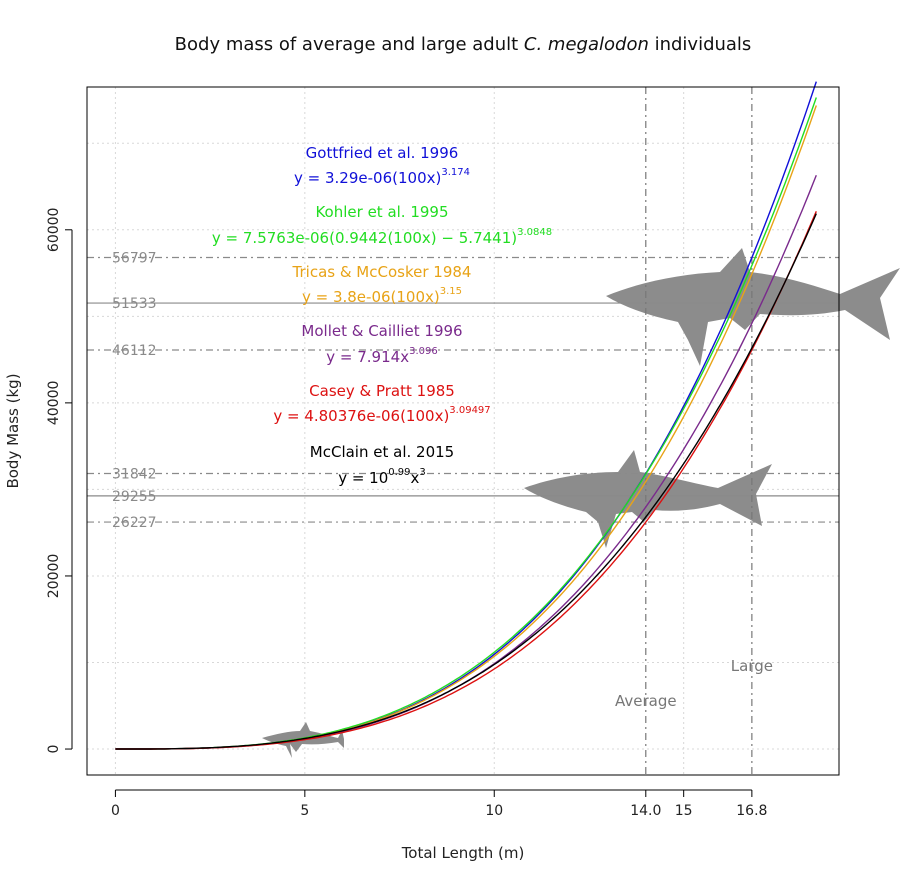  I want to click on y-axis-label: Body Mass (kg), so click(13, 430).